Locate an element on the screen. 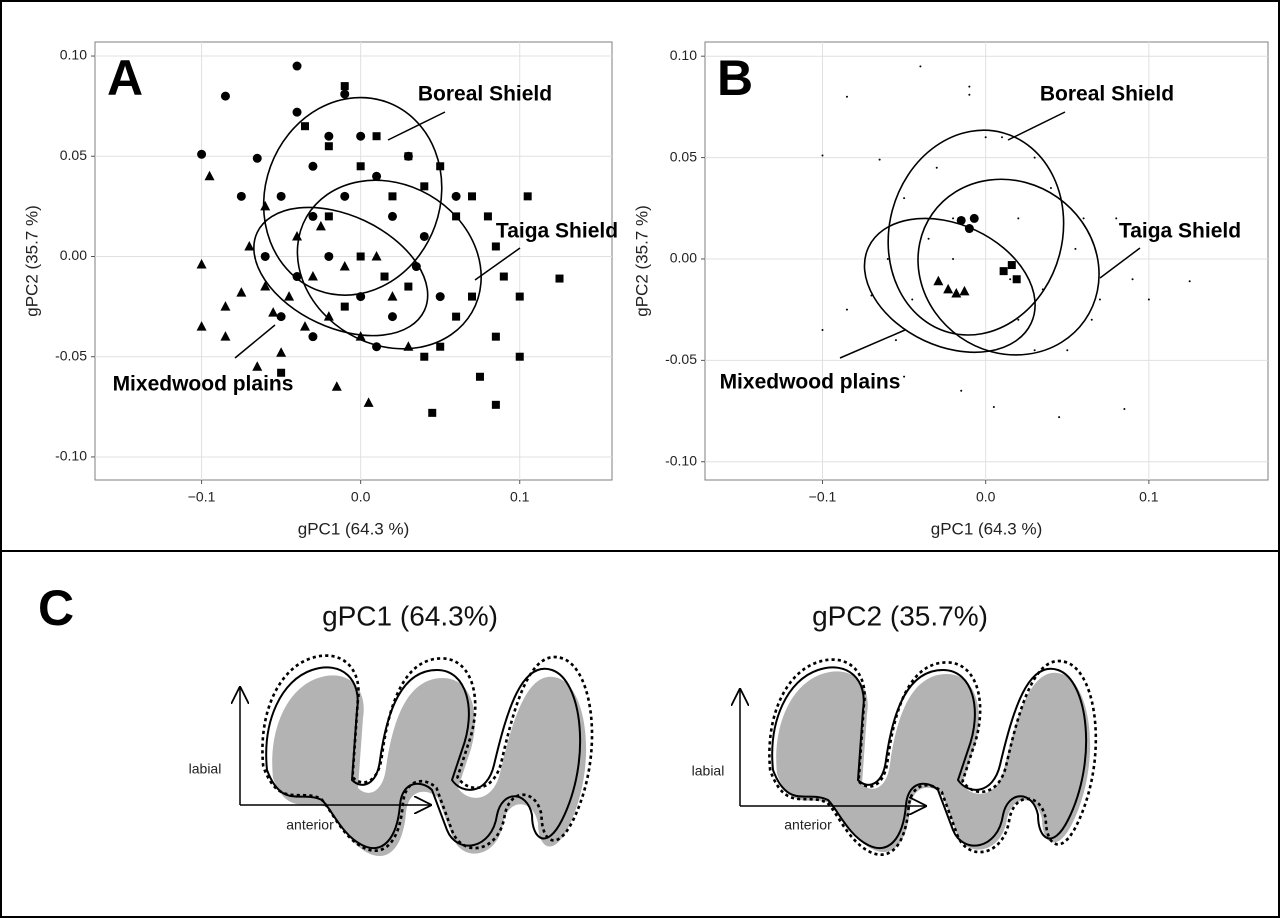  y-tick-label: -0.05 is located at coordinates (681, 359).